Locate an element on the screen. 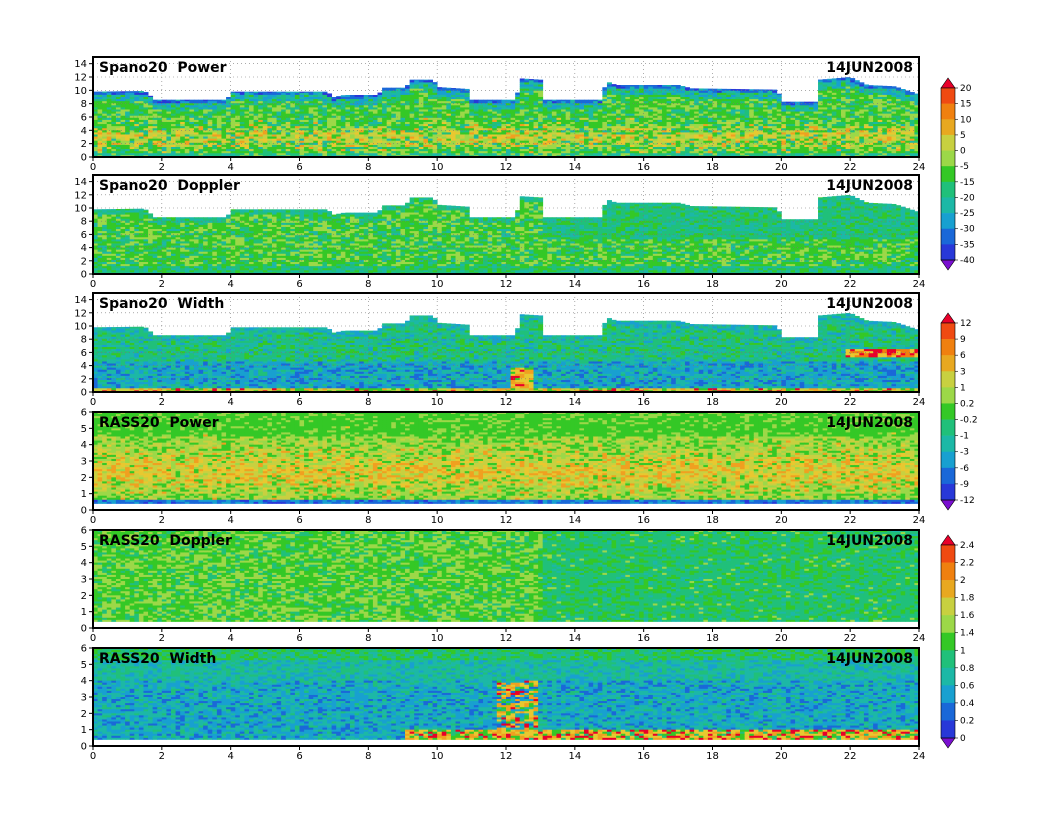 The height and width of the screenshot is (816, 1056). x-tick-label: 20 is located at coordinates (781, 402).